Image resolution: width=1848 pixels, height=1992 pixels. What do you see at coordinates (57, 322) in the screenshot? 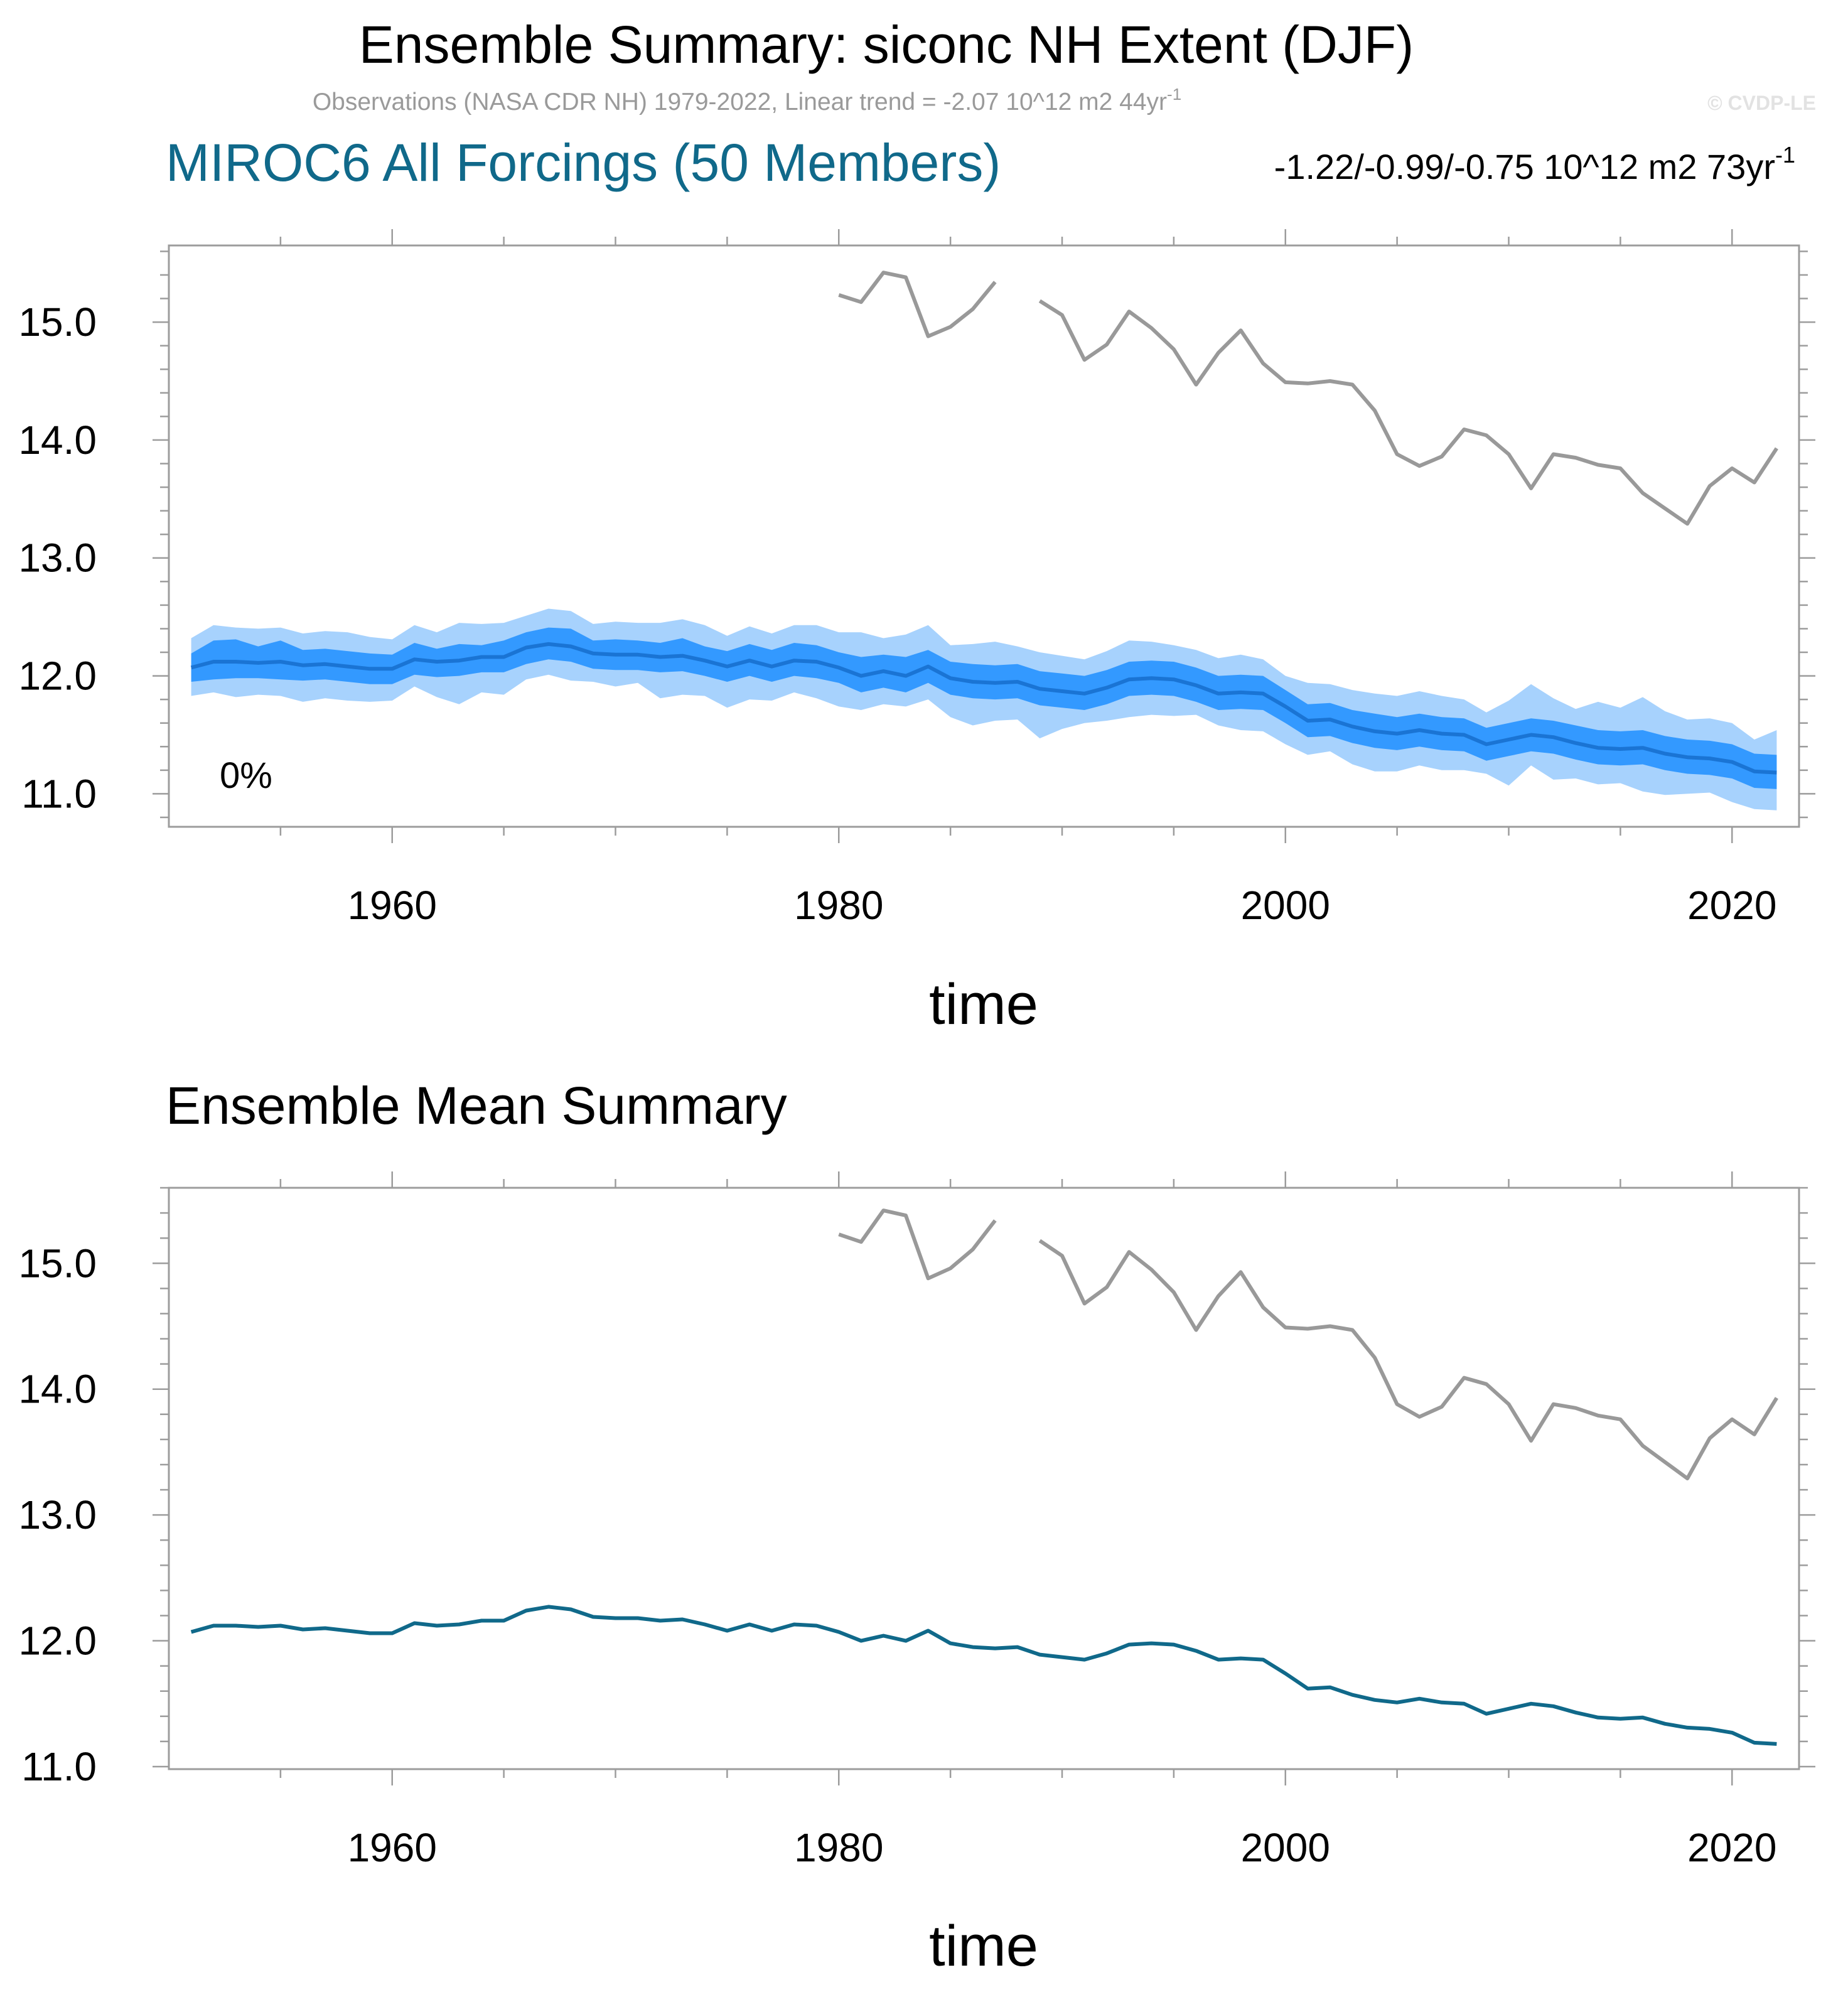
I see `panel-1-ytick-label: 15.0` at bounding box center [57, 322].